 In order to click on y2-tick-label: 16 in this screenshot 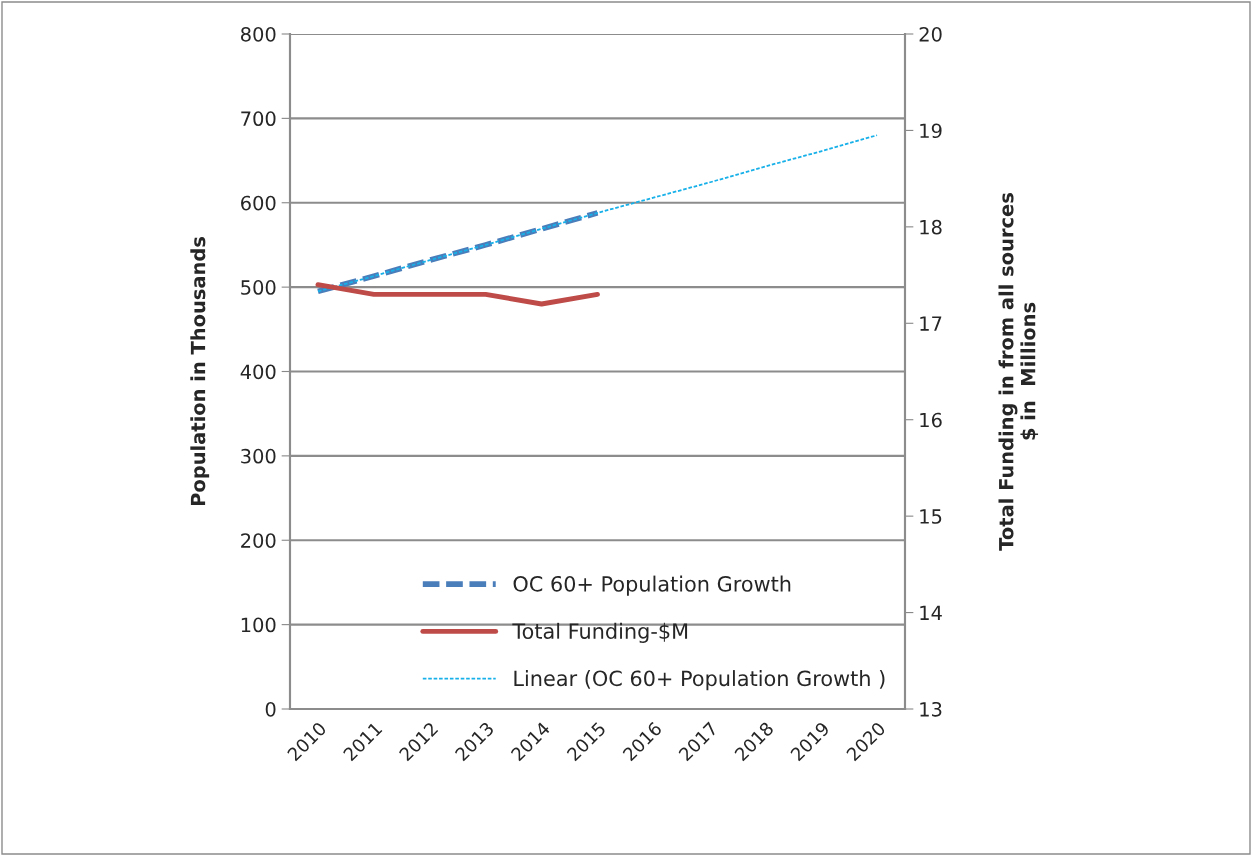, I will do `click(931, 420)`.